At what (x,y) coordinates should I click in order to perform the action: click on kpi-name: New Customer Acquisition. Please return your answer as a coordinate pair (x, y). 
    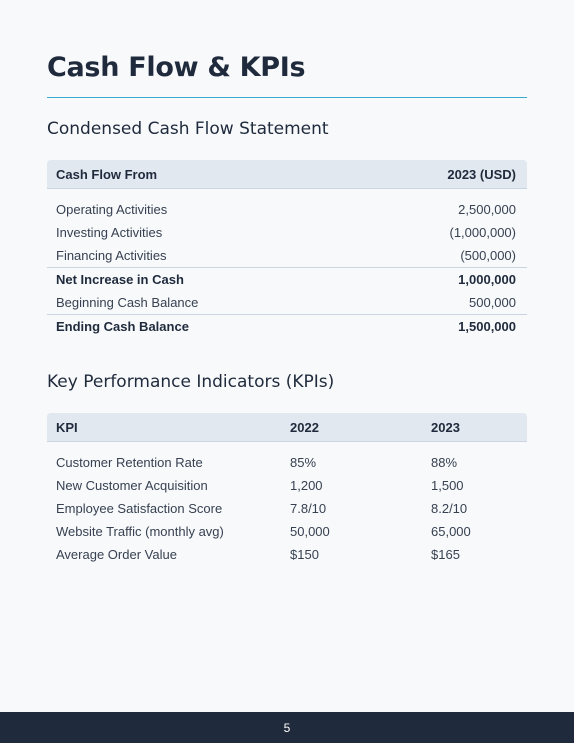
    Looking at the image, I should click on (132, 485).